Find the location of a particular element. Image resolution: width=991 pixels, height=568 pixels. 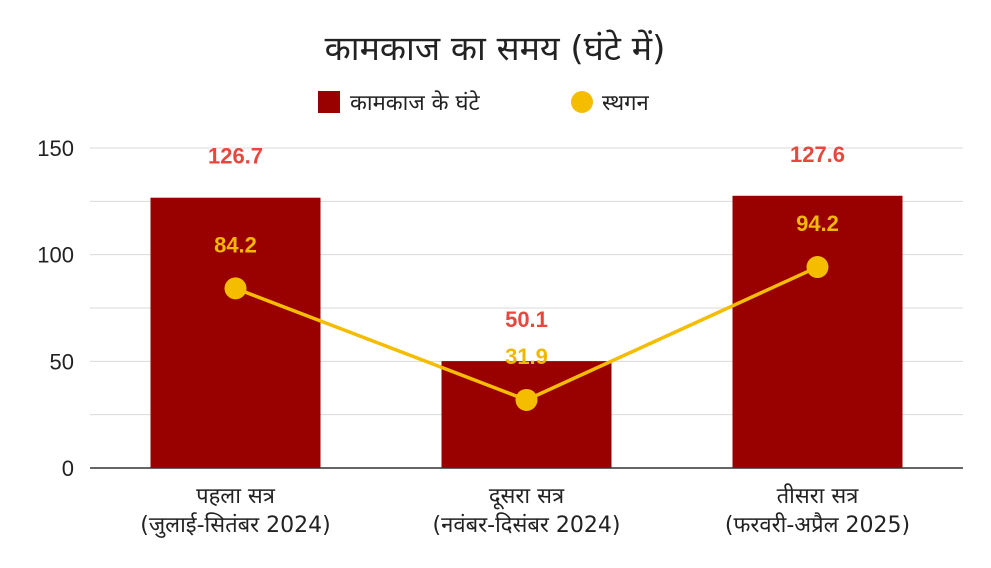

legend-line-label: स्थगन is located at coordinates (626, 103).